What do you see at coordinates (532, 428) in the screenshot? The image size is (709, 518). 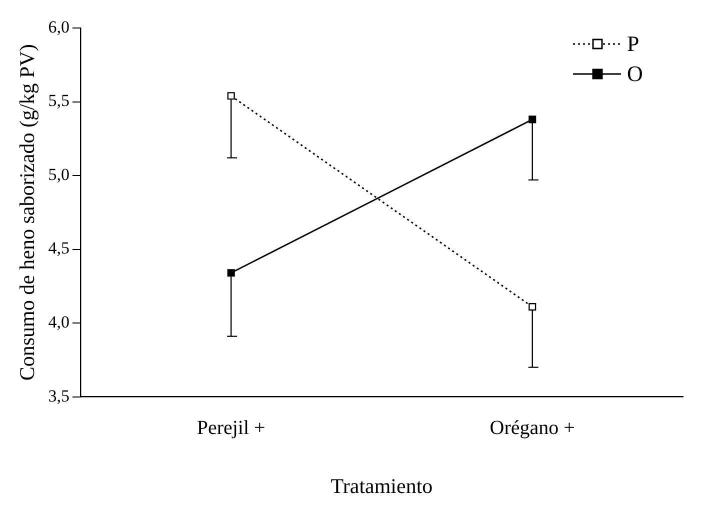 I see `x-tick-label: Orégano +` at bounding box center [532, 428].